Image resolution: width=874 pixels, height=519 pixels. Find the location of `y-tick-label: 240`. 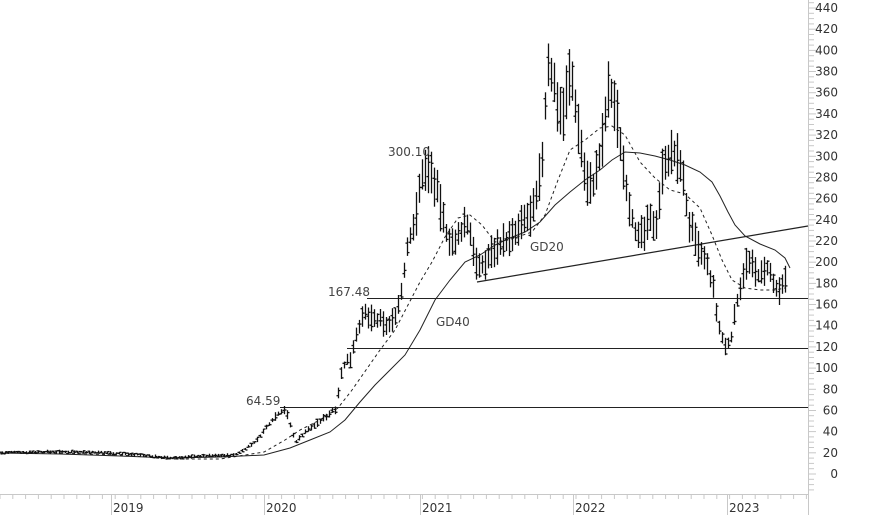

y-tick-label: 240 is located at coordinates (826, 220).